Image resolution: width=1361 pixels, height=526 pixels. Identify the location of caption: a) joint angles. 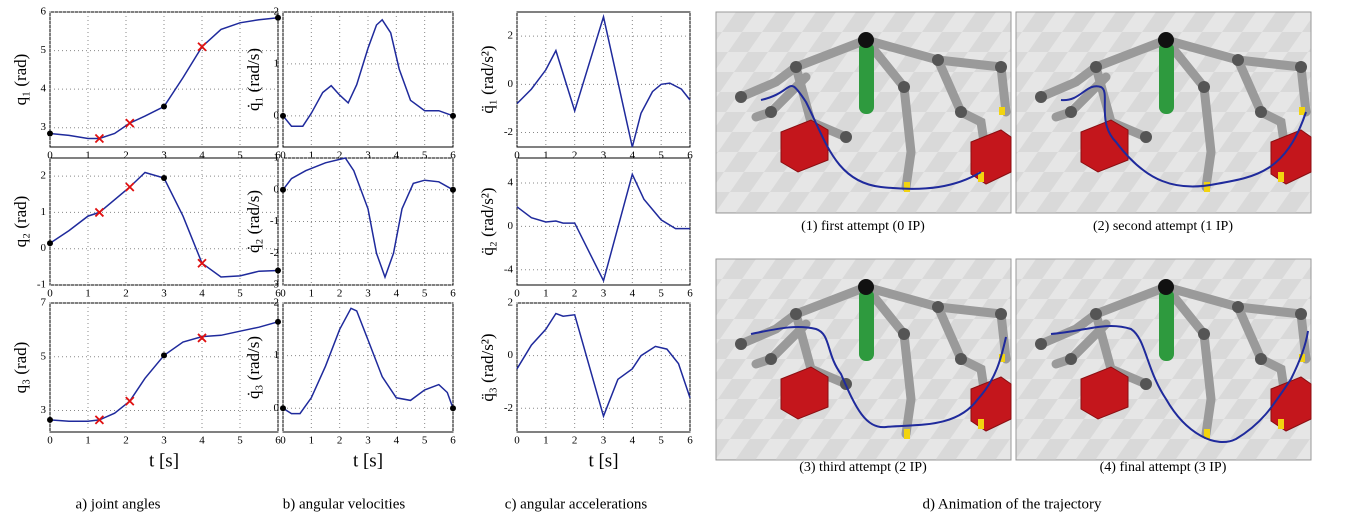
(118, 504).